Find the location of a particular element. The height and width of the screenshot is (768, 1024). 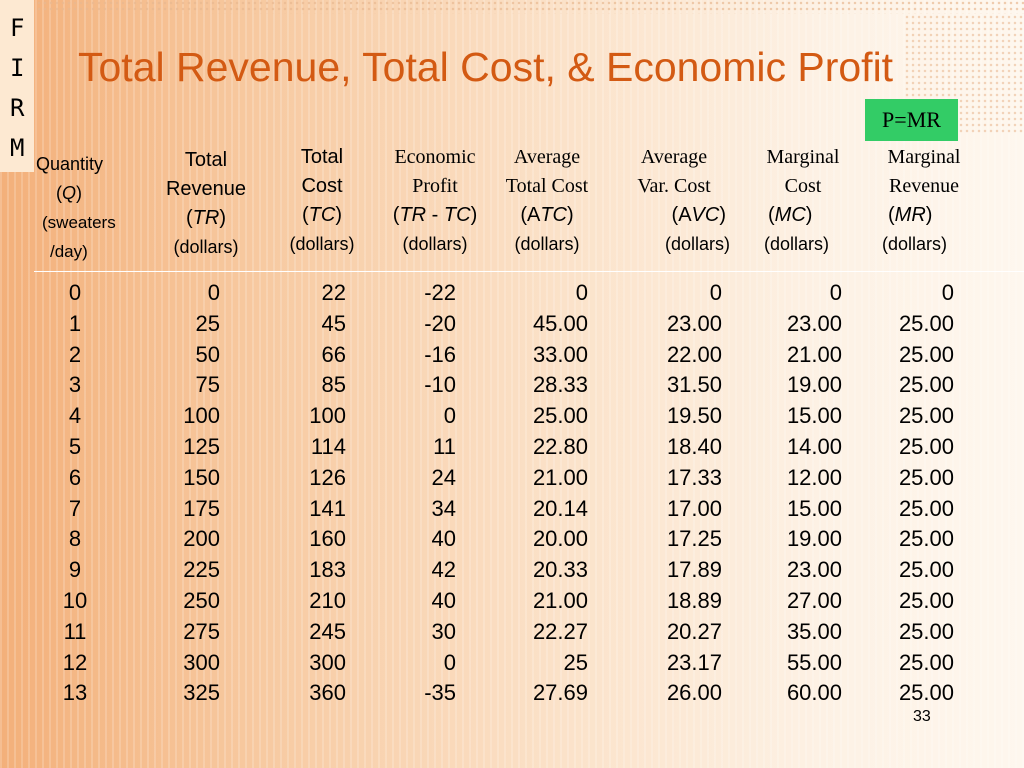

header-economic-profit: Economic Profit (TR - TC) (dollars) is located at coordinates (435, 200).